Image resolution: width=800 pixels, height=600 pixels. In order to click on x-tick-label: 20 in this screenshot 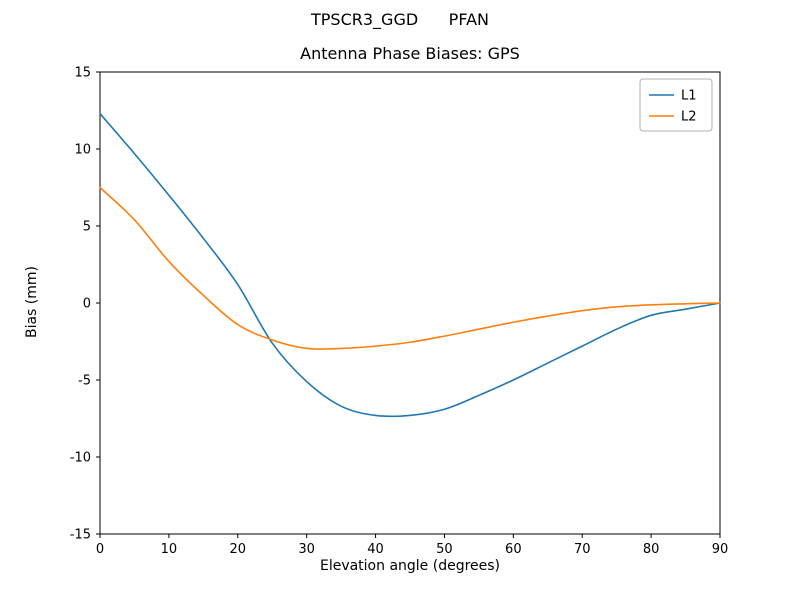, I will do `click(238, 549)`.